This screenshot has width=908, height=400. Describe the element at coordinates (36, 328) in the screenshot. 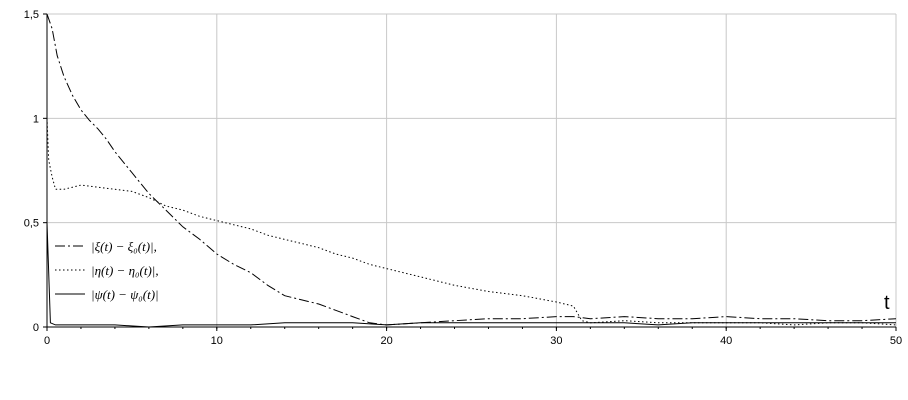

I see `y-tick-label: 0` at that location.